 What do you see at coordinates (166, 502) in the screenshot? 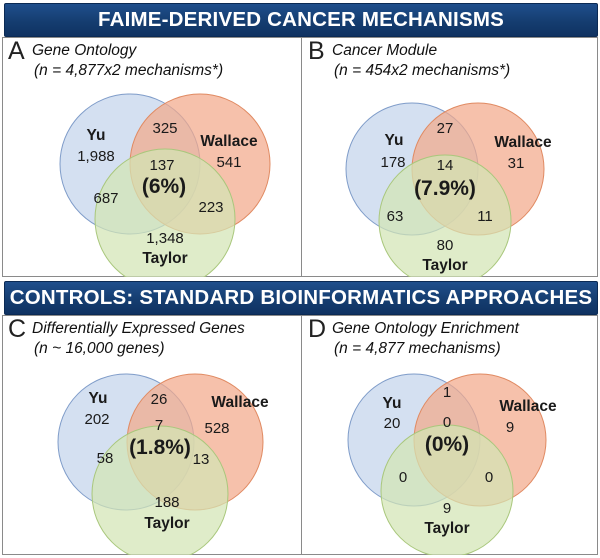
I see `count-taylor: 188` at bounding box center [166, 502].